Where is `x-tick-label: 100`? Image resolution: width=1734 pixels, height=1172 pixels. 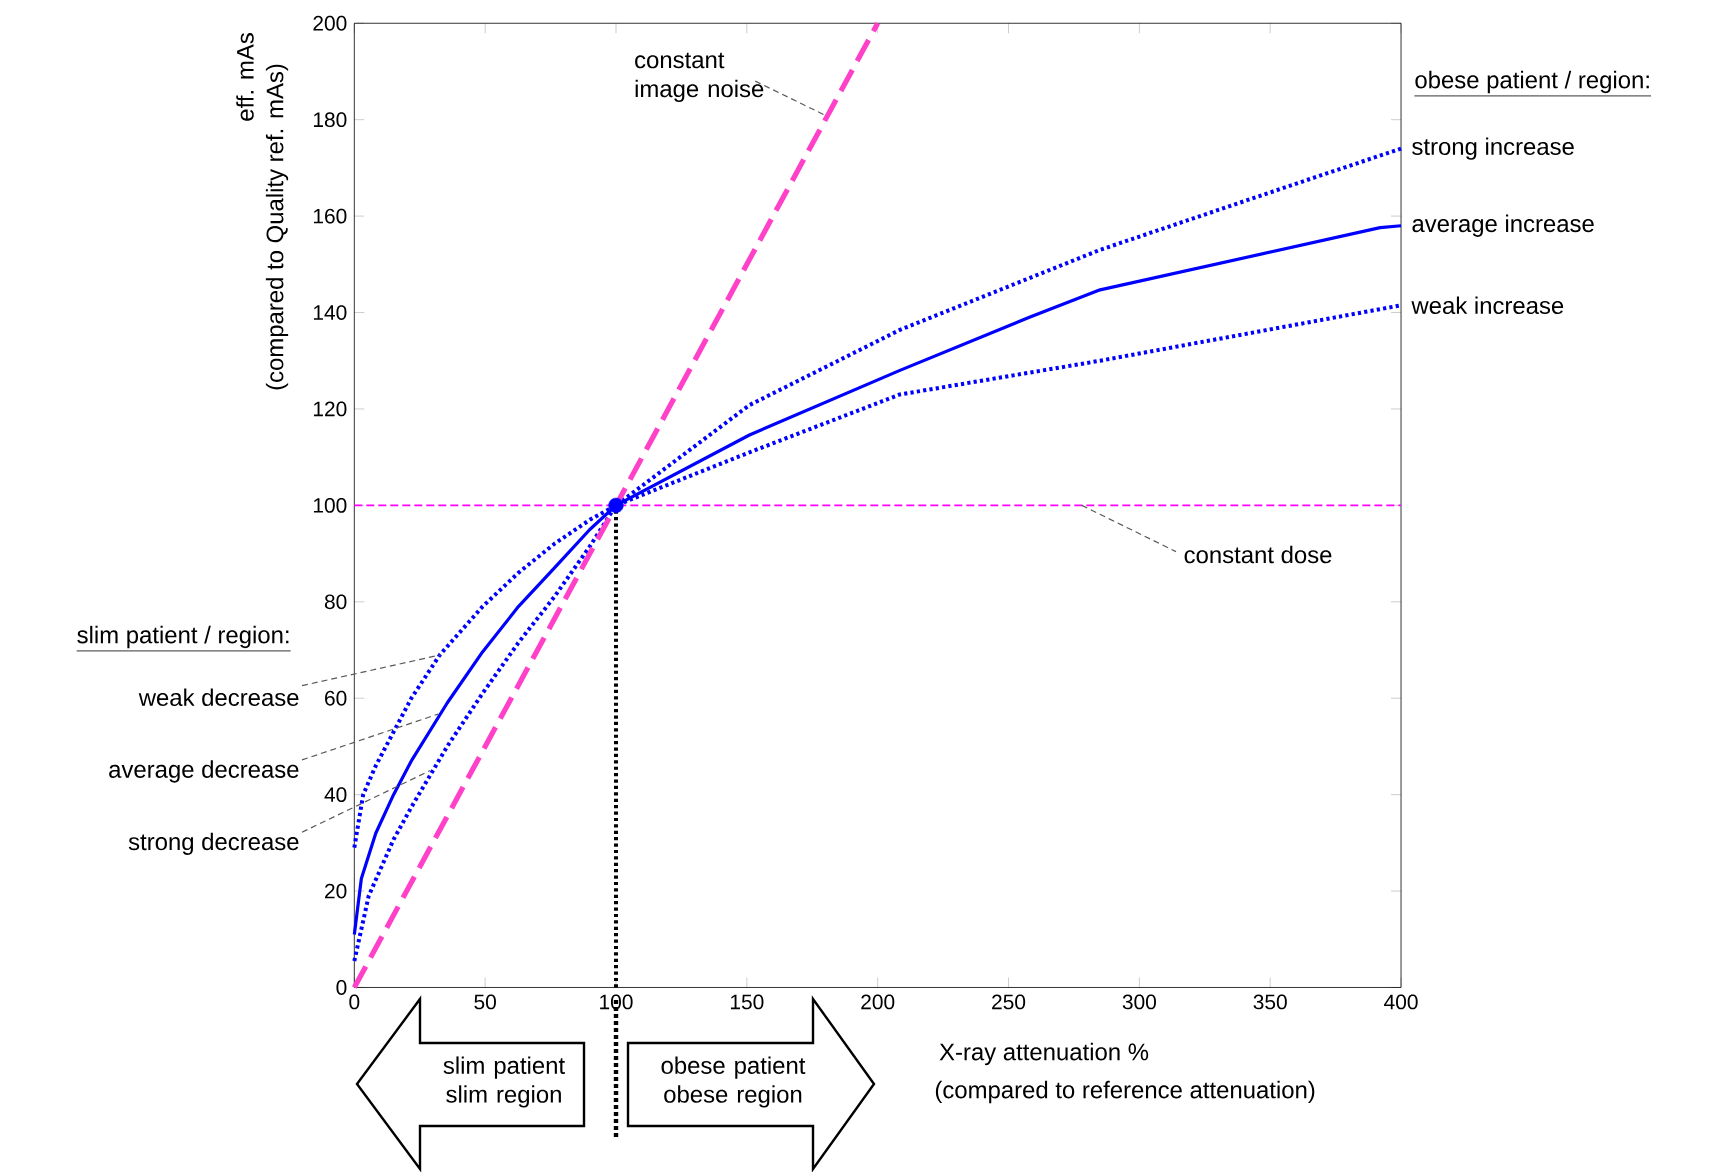
x-tick-label: 100 is located at coordinates (616, 1002).